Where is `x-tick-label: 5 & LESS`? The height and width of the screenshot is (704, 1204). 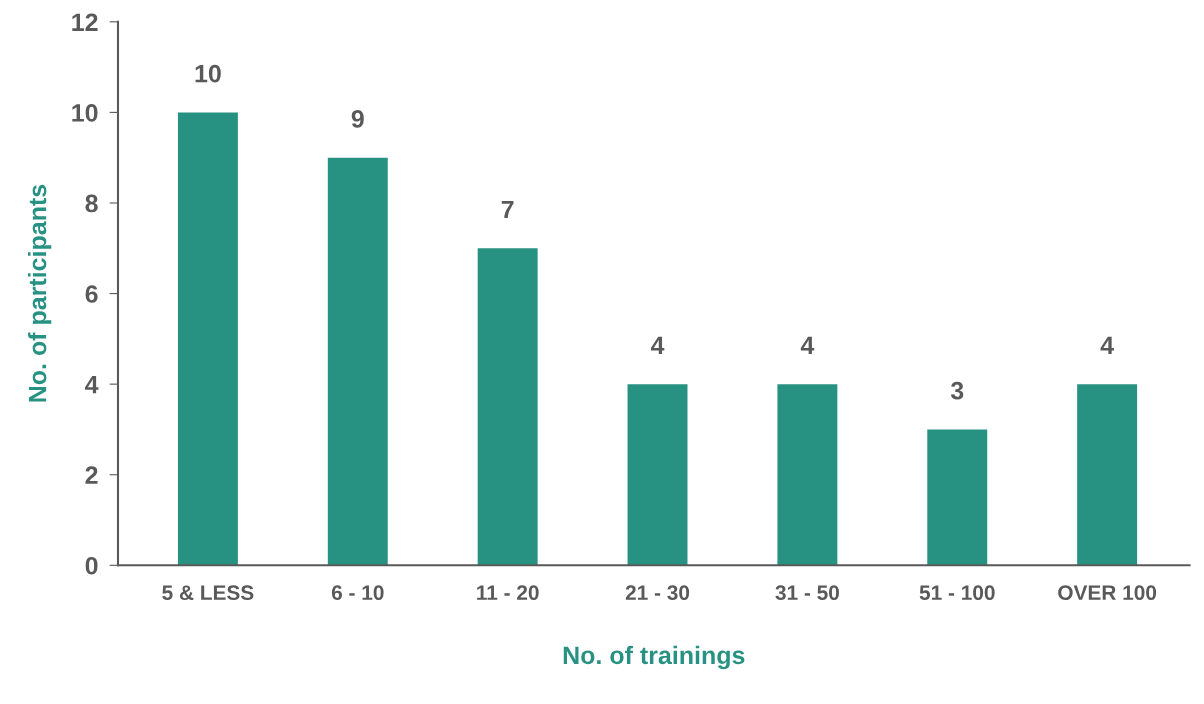 x-tick-label: 5 & LESS is located at coordinates (208, 593).